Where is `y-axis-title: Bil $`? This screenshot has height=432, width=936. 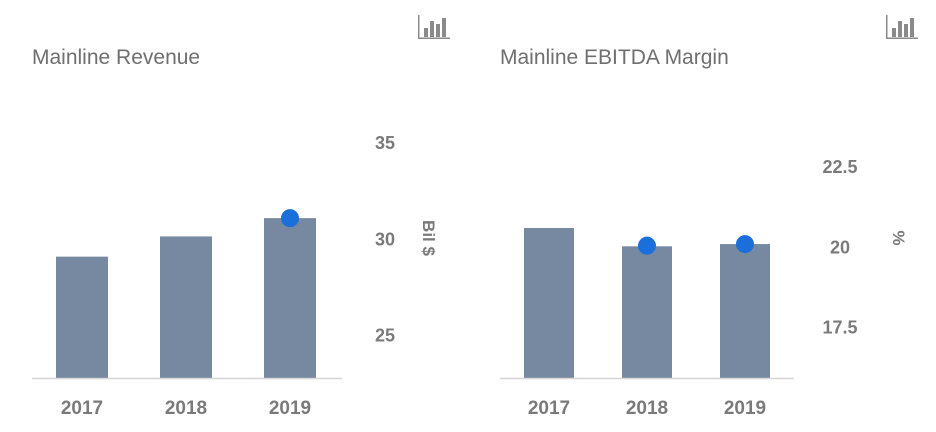 y-axis-title: Bil $ is located at coordinates (428, 238).